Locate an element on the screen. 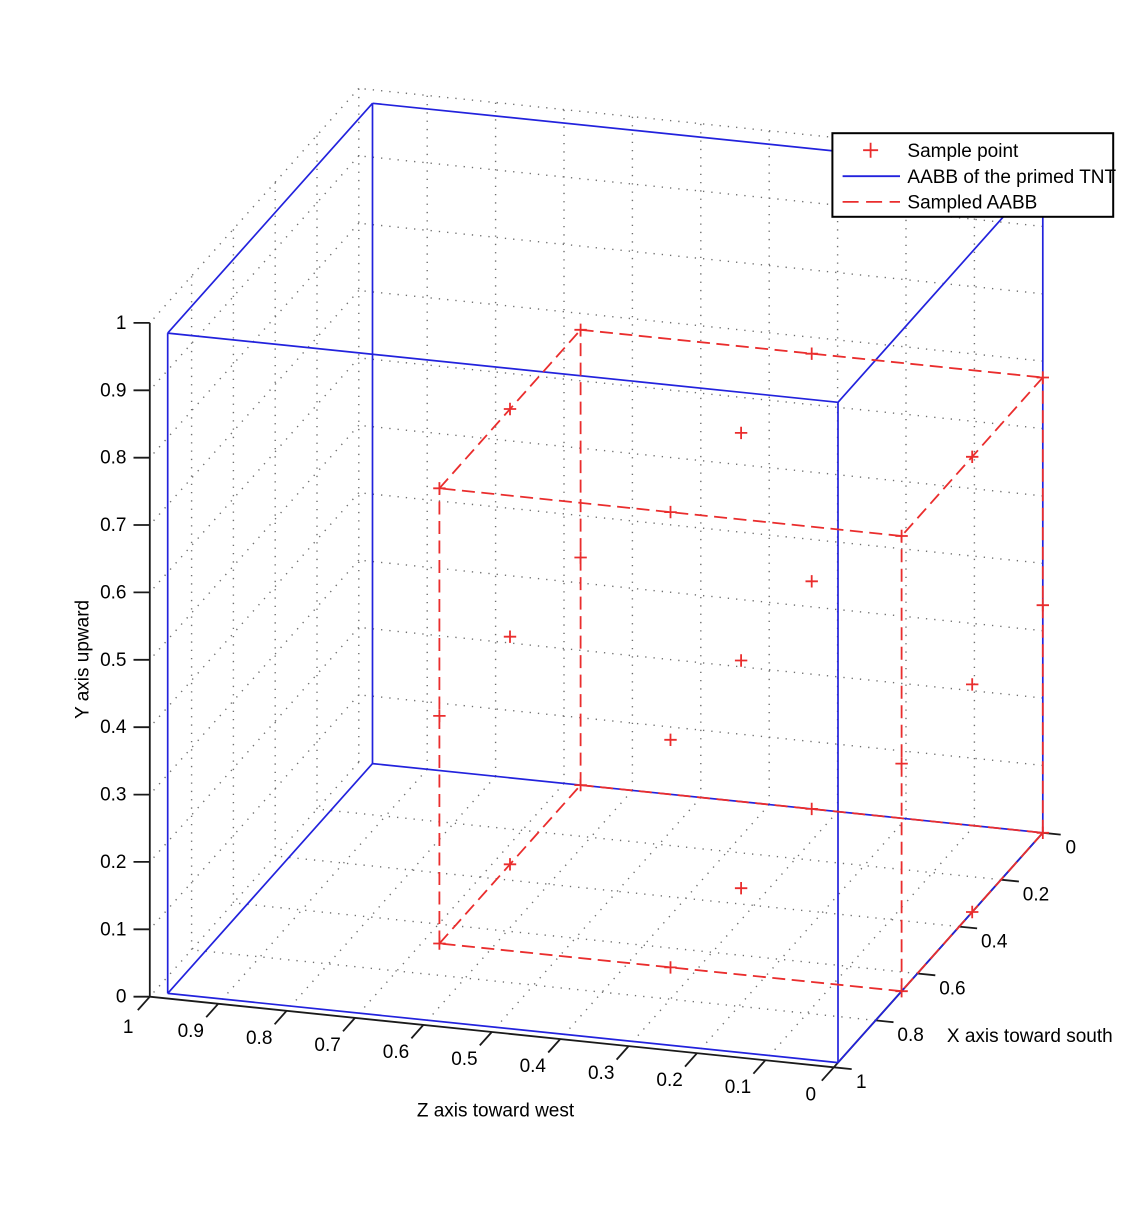  svg-text: Z axis toward west is located at coordinates (496, 1110).